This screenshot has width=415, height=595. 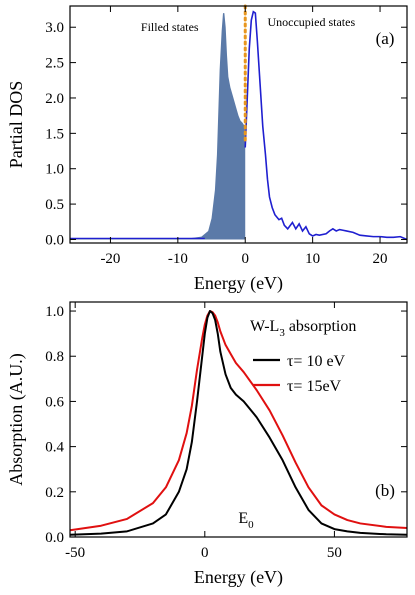 What do you see at coordinates (314, 386) in the screenshot?
I see `legend-label-tau-15: τ= 15eV` at bounding box center [314, 386].